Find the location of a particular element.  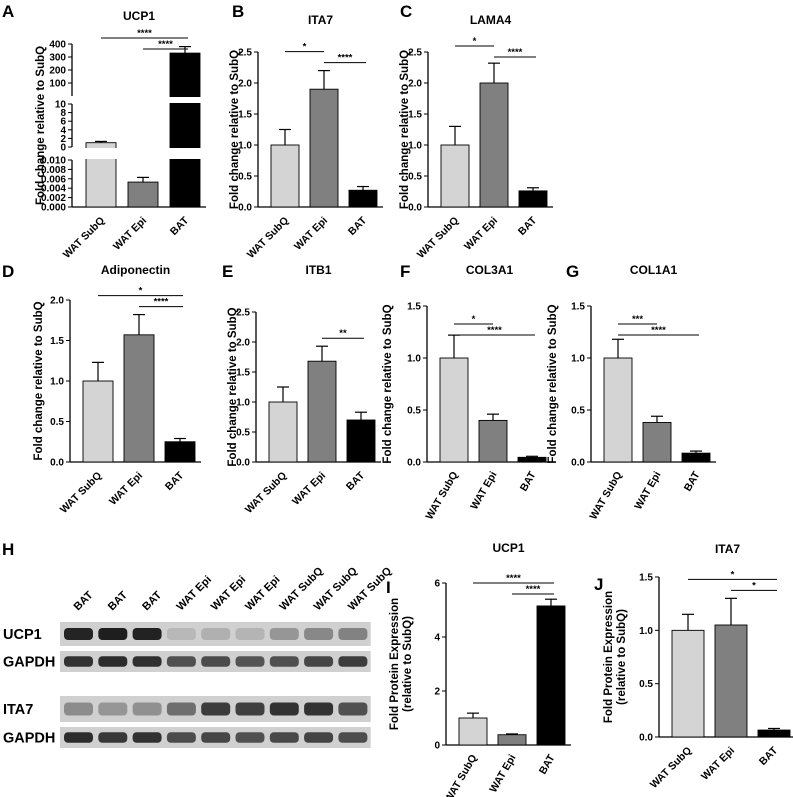

x-tick-label-e: WAT SubQ is located at coordinates (266, 493).